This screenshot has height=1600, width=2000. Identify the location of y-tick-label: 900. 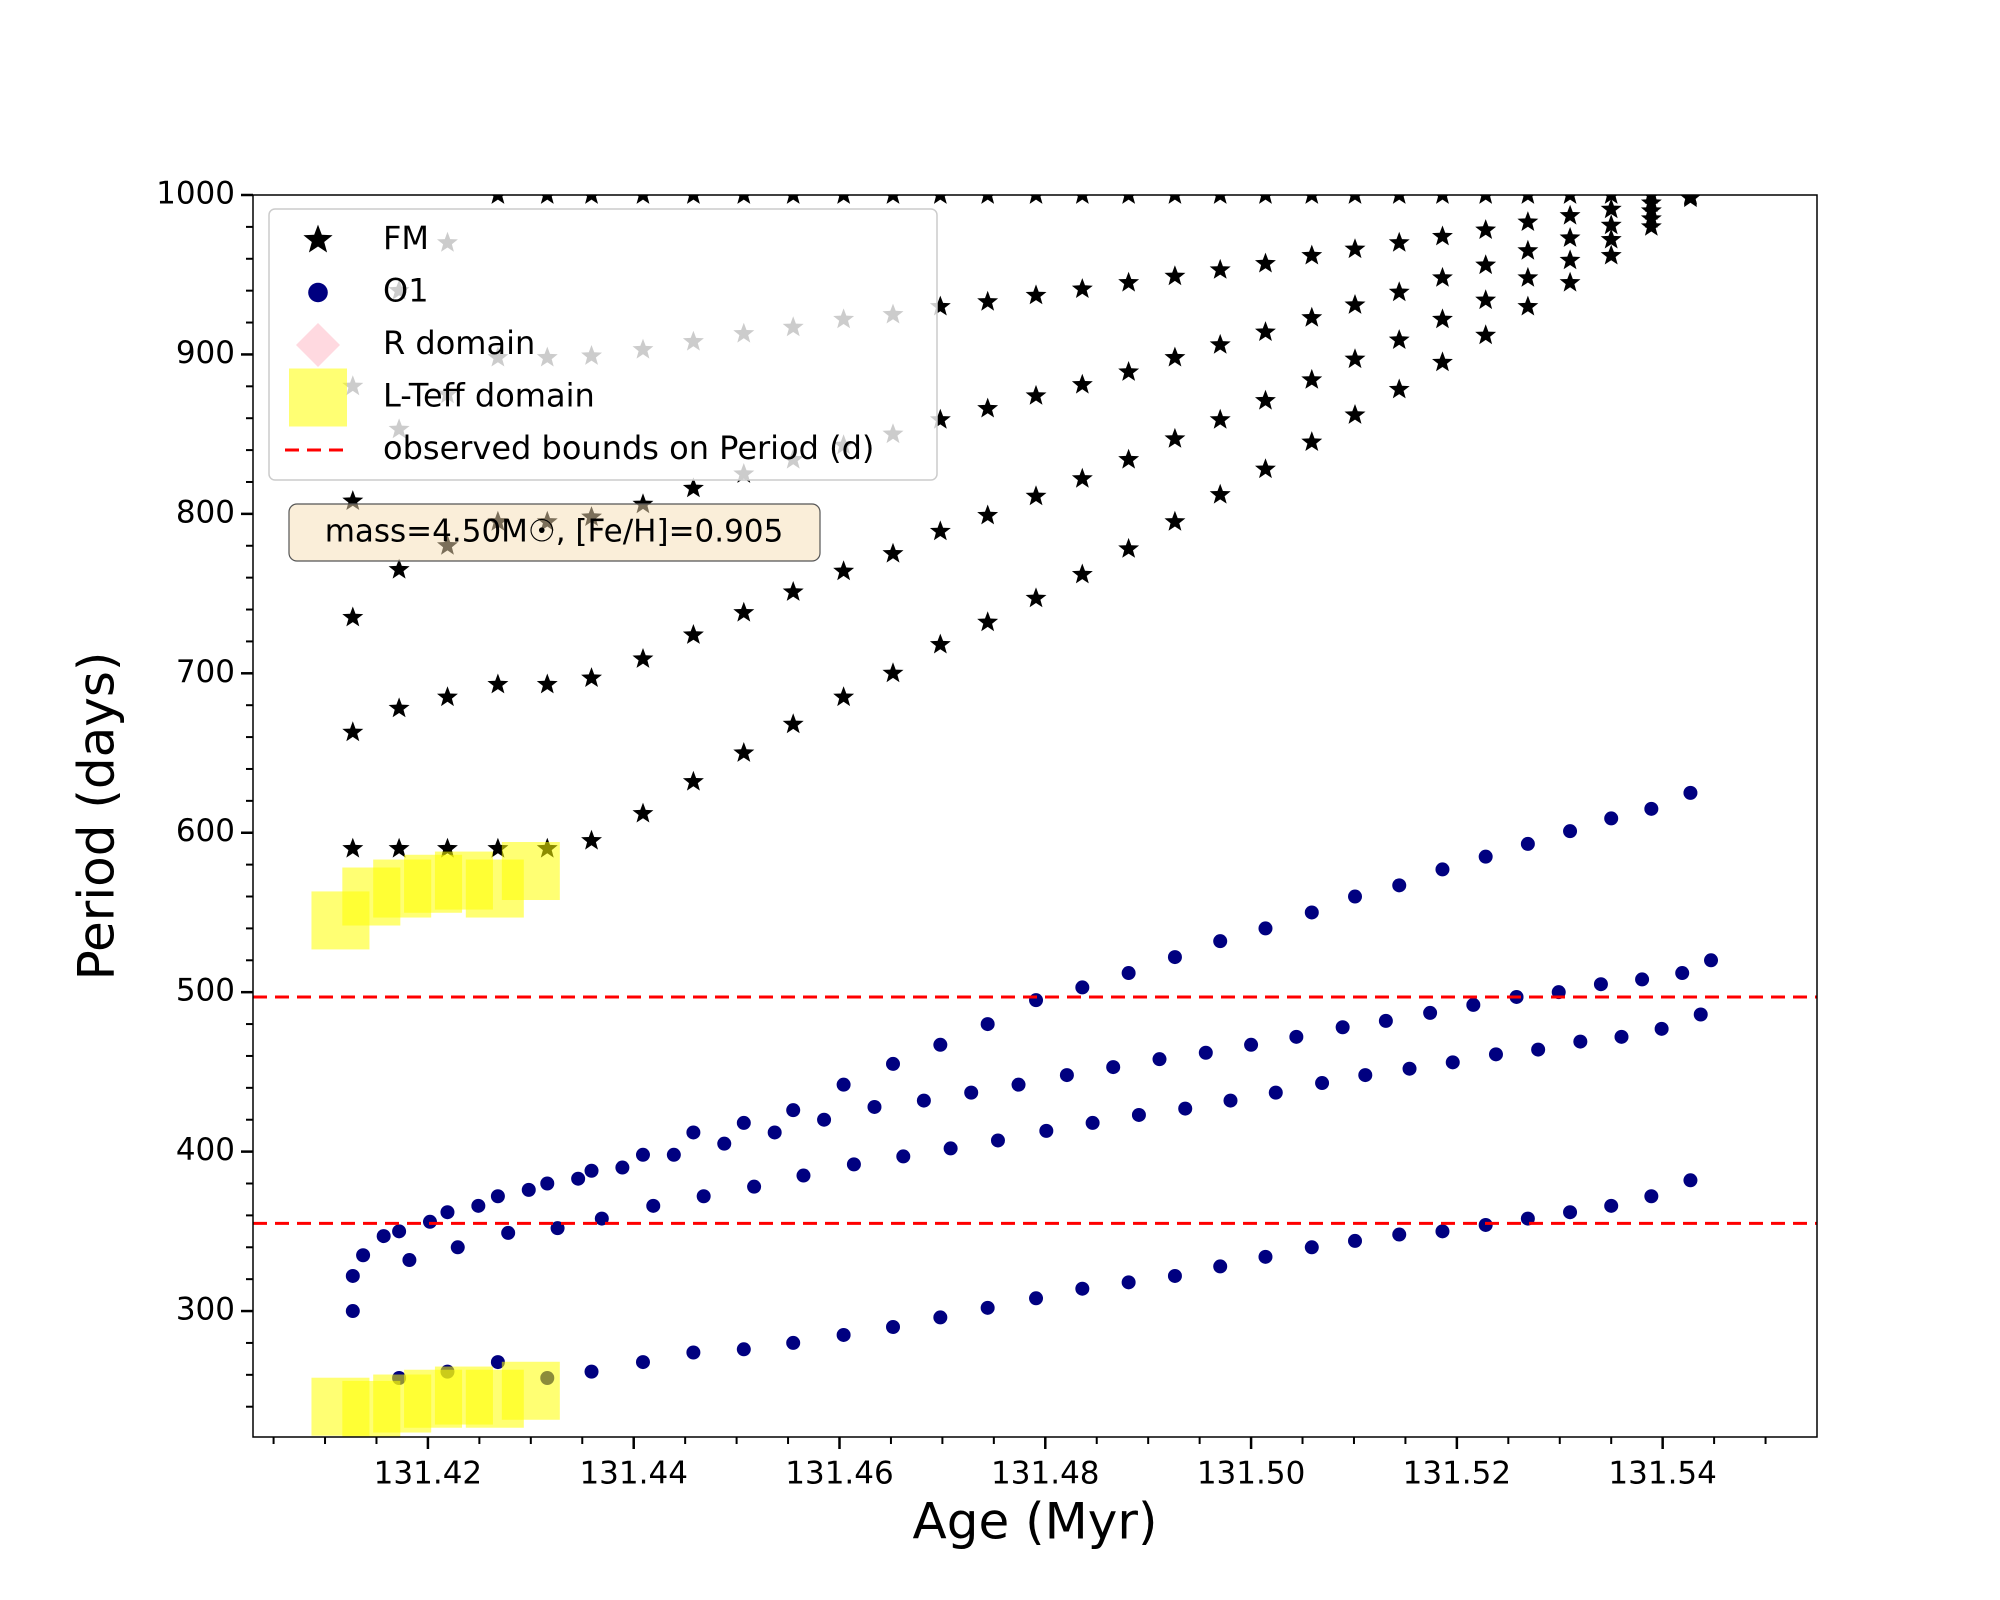
(205, 353).